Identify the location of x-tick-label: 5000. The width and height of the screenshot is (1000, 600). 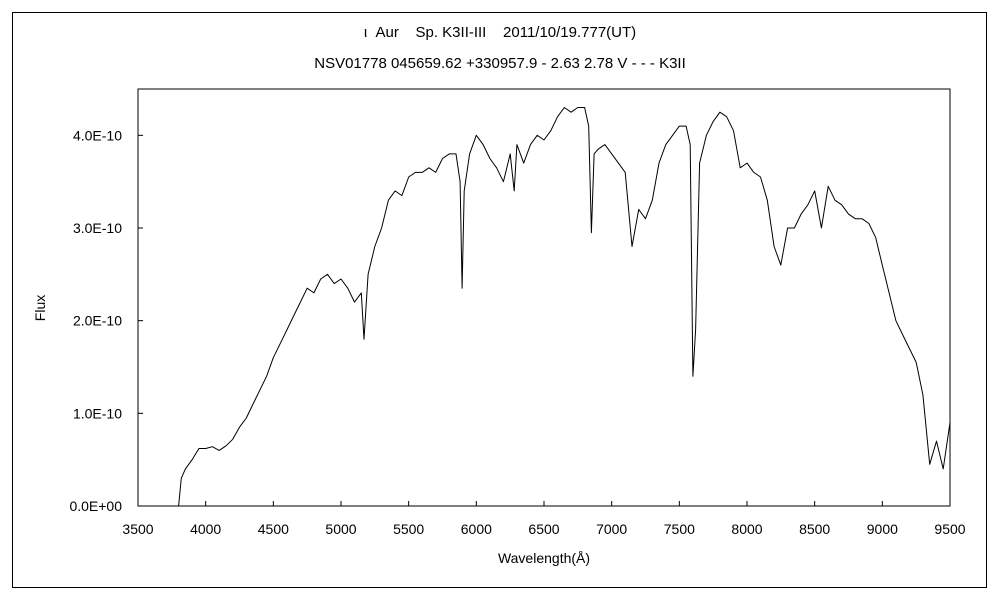
(340, 529).